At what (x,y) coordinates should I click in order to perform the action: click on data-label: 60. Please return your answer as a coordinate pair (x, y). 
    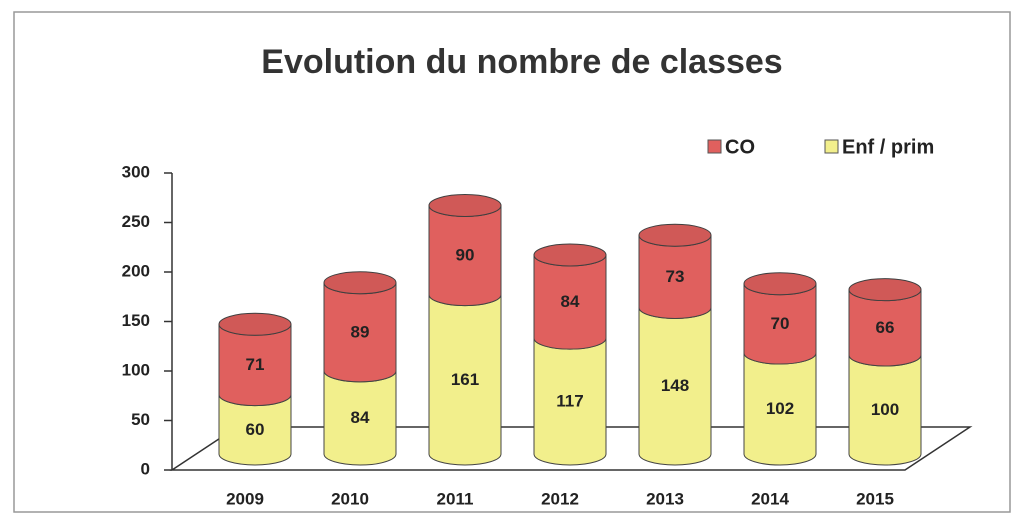
    Looking at the image, I should click on (255, 429).